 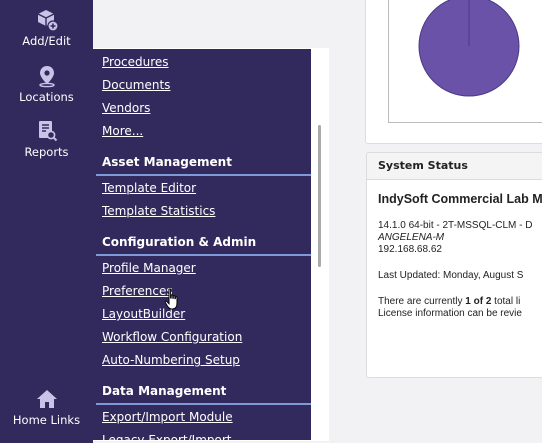 I want to click on chart-area, so click(x=465, y=61).